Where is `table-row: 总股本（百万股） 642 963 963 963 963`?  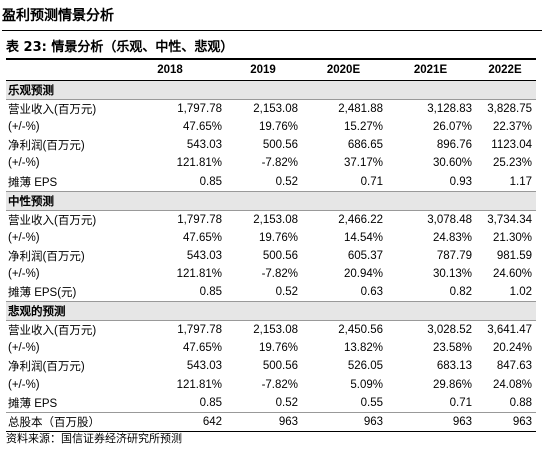 table-row: 总股本（百万股） 642 963 963 963 963 is located at coordinates (271, 421).